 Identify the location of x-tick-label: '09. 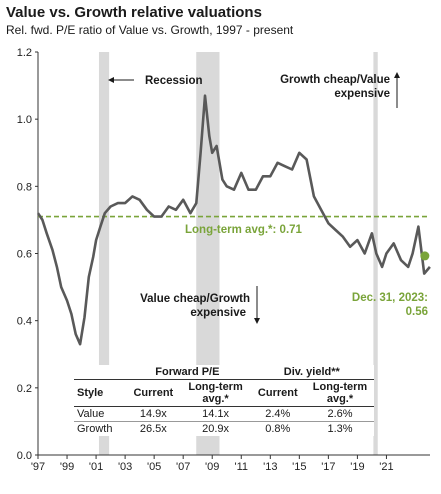
(212, 467).